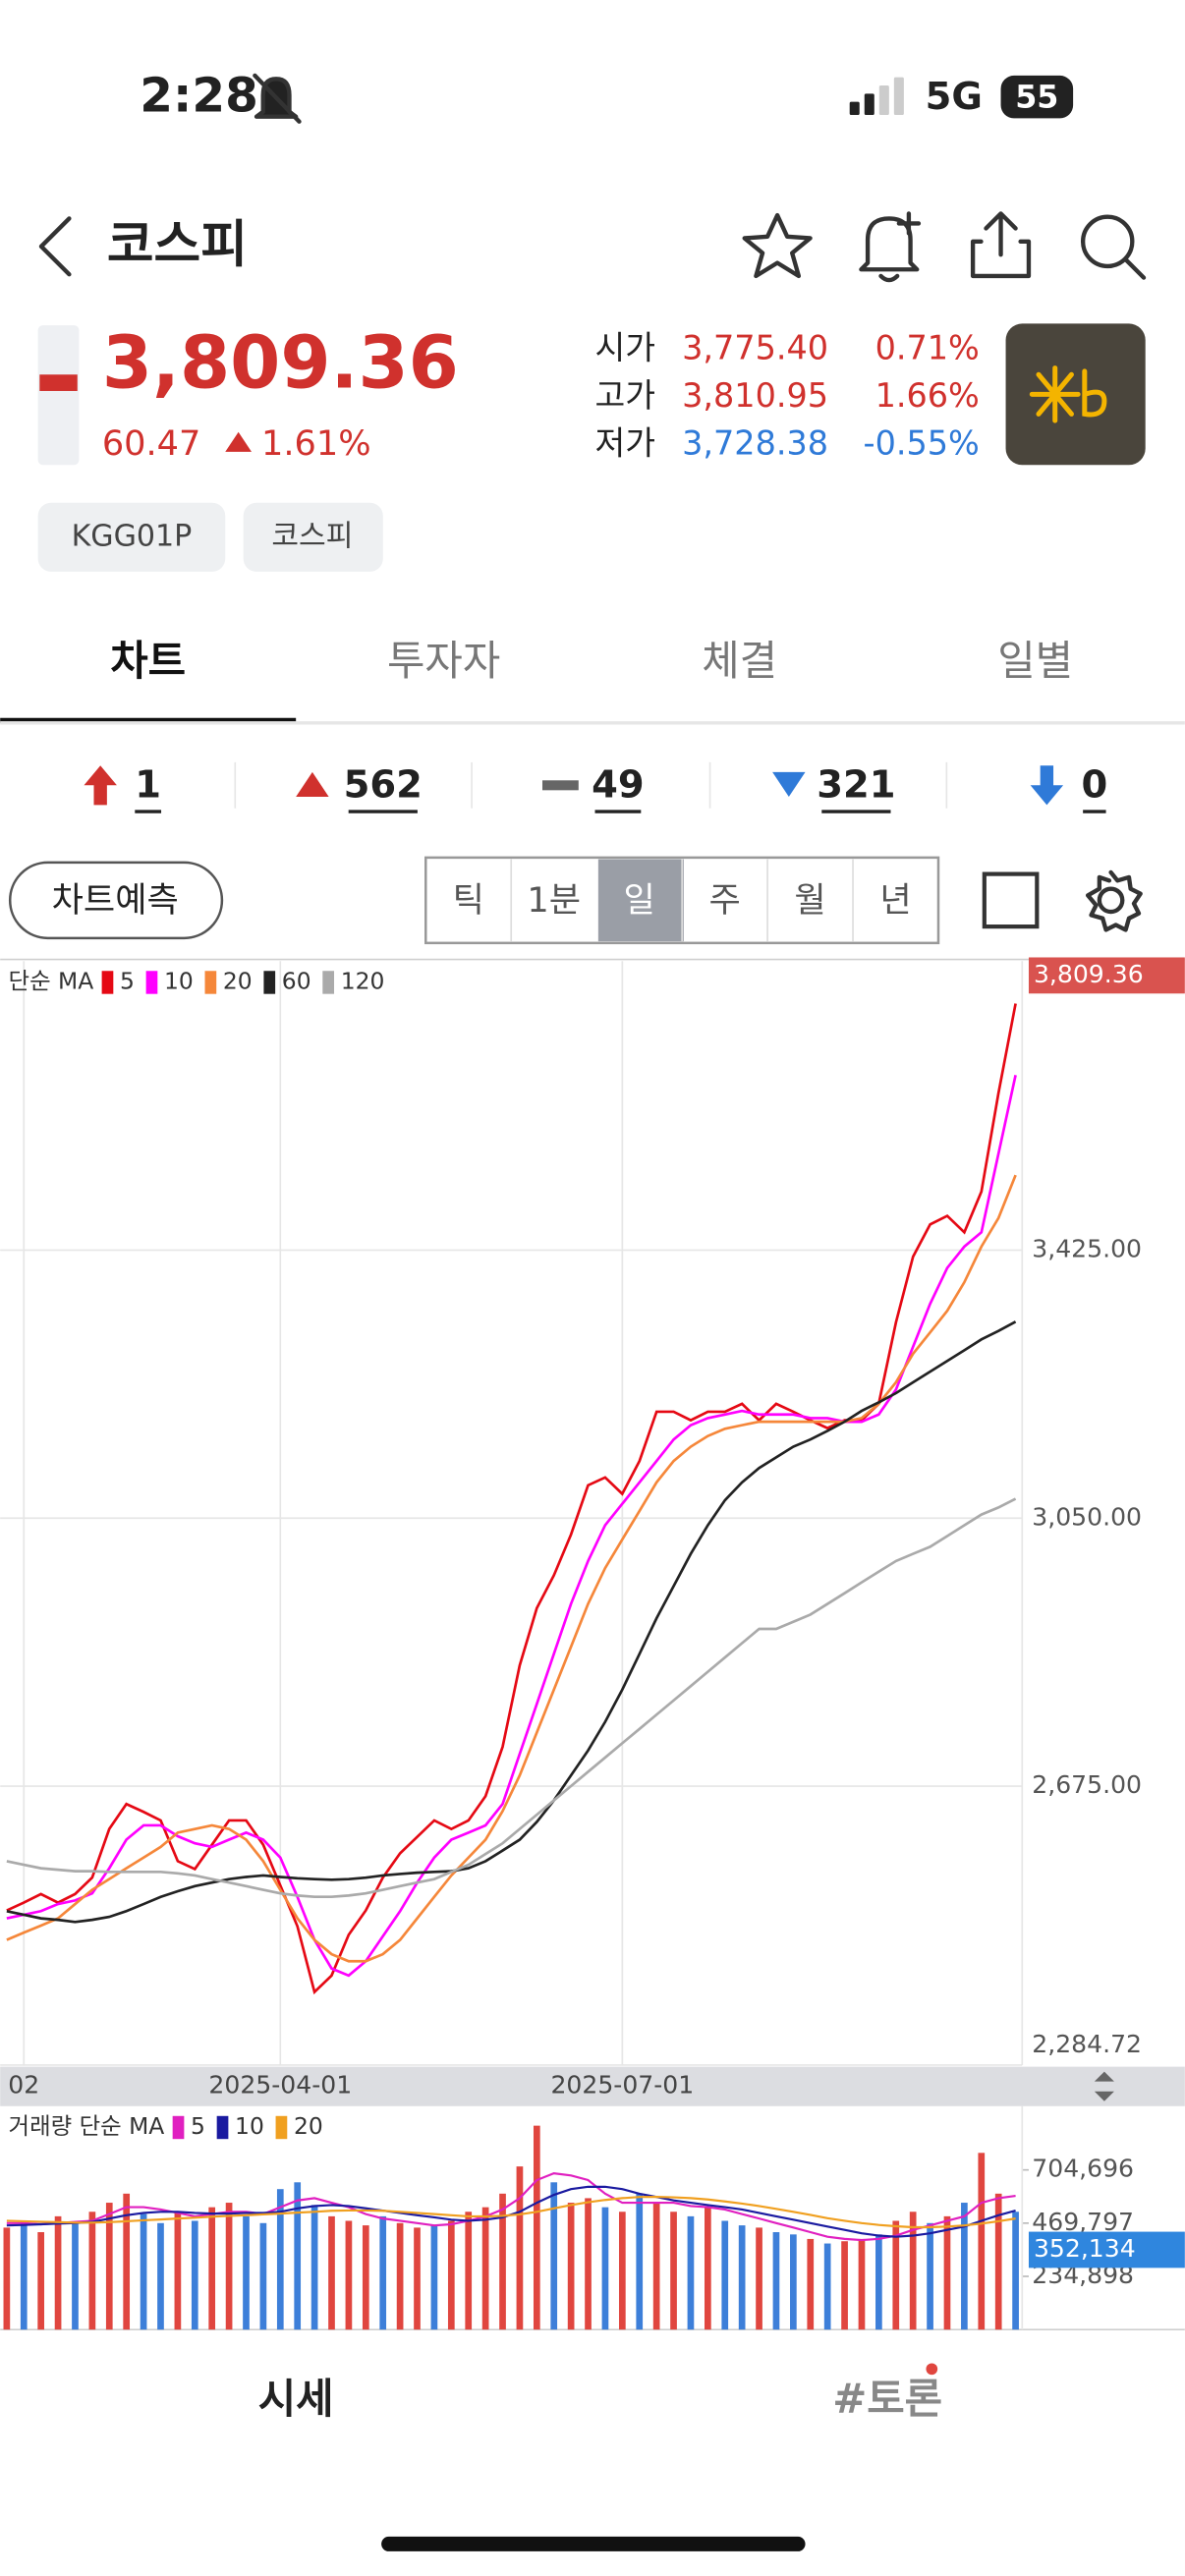 The image size is (1185, 2576). I want to click on y-tick-label: 2,675.00, so click(1087, 1784).